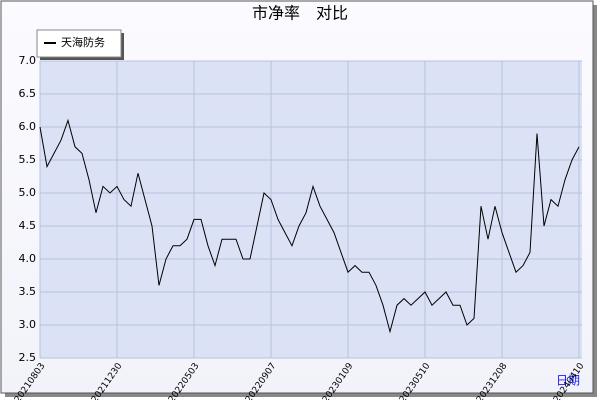  I want to click on y-tick-label: 2.5, so click(28, 357).